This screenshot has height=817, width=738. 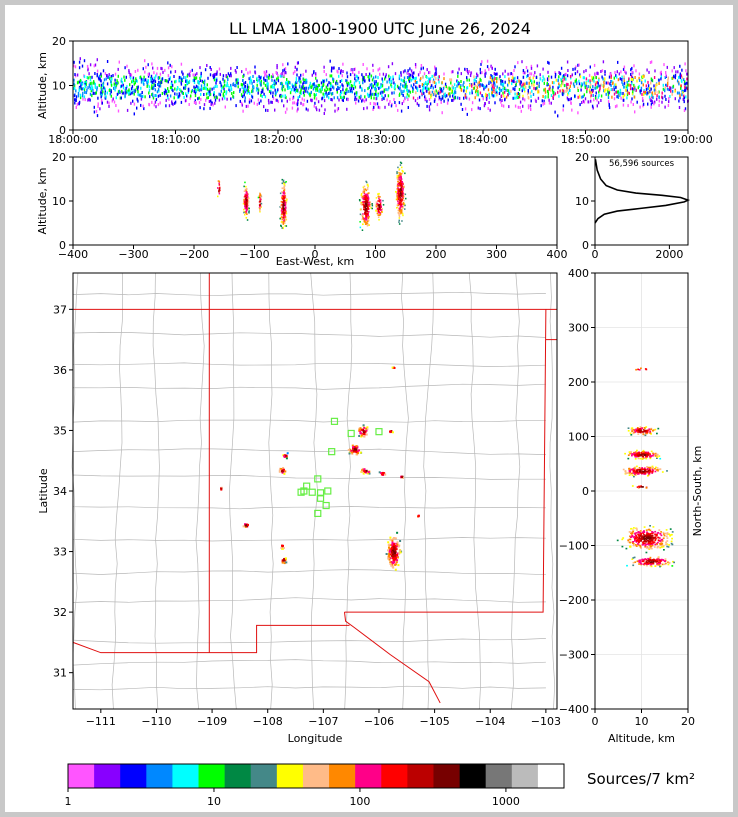 What do you see at coordinates (375, 254) in the screenshot?
I see `x-tick-label: 100` at bounding box center [375, 254].